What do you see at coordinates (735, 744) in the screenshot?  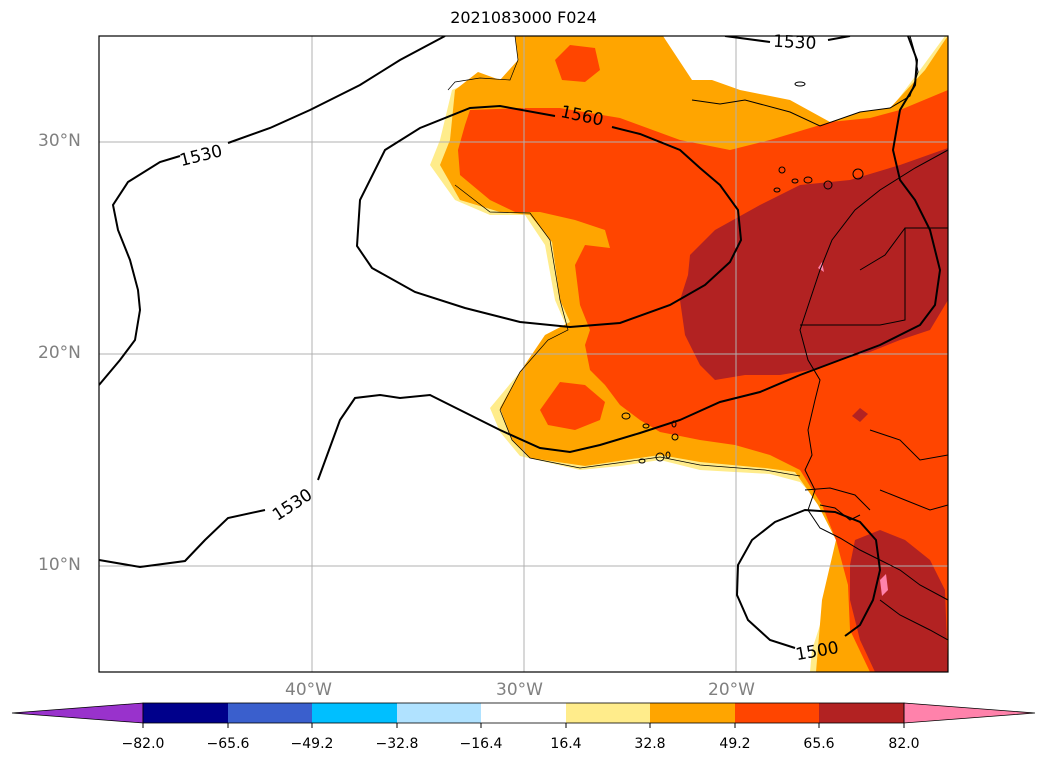 I see `colorbar-tick-label: 49.2` at bounding box center [735, 744].